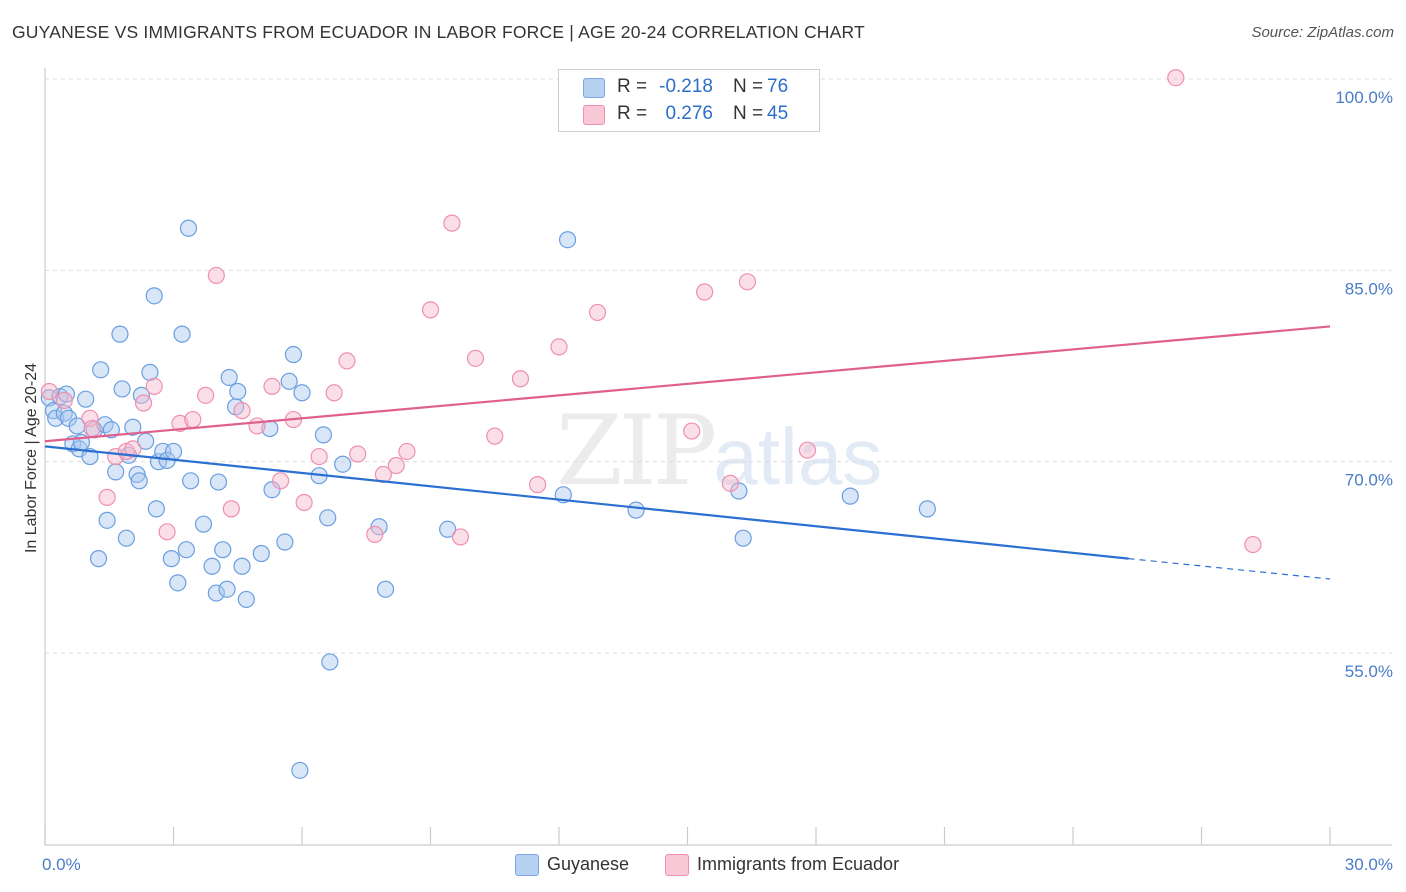 This screenshot has height=892, width=1406. I want to click on legend-label: Guyanese, so click(588, 864).